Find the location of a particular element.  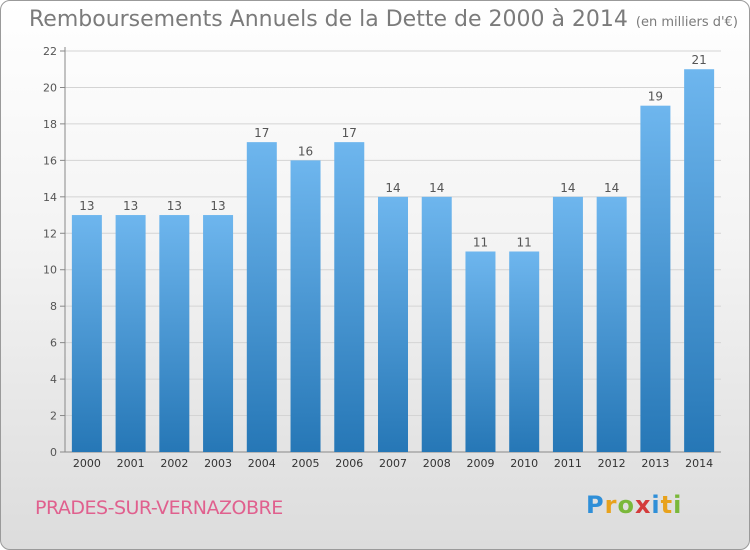

xtick-label: 2003 is located at coordinates (218, 463).